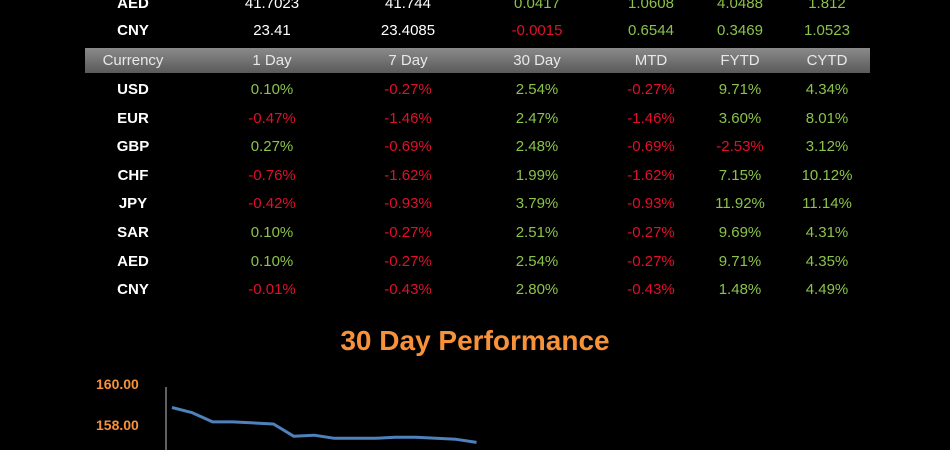 The image size is (950, 450). What do you see at coordinates (475, 90) in the screenshot?
I see `table-row: USD 0.10% -0.27% 2.54% -0.27% 9.71% 4.34%` at bounding box center [475, 90].